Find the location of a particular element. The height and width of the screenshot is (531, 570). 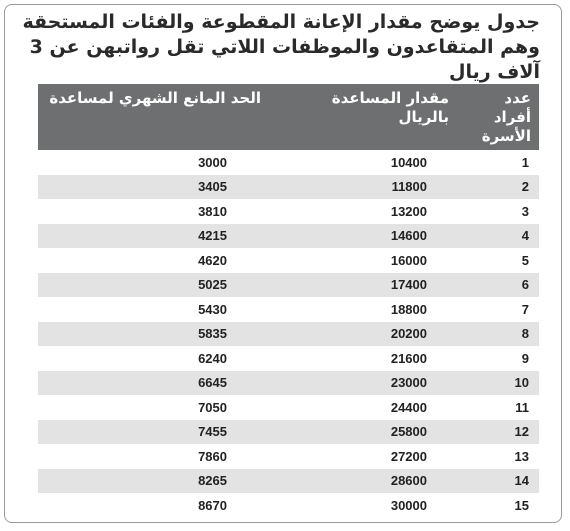

cell-assistance-amount: 17400 is located at coordinates (363, 284).